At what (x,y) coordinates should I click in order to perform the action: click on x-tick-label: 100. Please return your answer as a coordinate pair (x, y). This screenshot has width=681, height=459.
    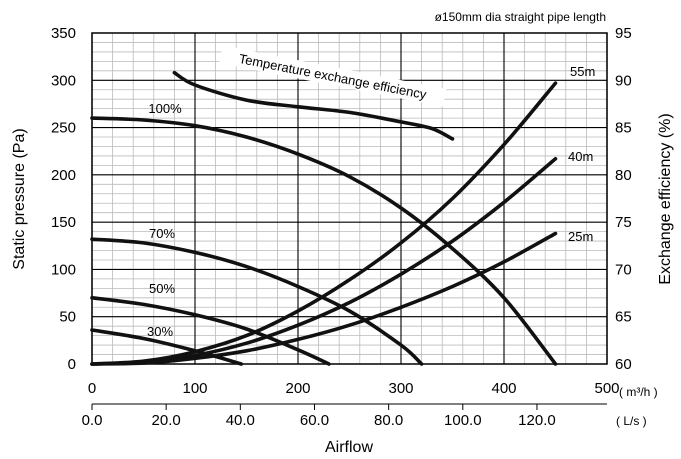
    Looking at the image, I should click on (194, 388).